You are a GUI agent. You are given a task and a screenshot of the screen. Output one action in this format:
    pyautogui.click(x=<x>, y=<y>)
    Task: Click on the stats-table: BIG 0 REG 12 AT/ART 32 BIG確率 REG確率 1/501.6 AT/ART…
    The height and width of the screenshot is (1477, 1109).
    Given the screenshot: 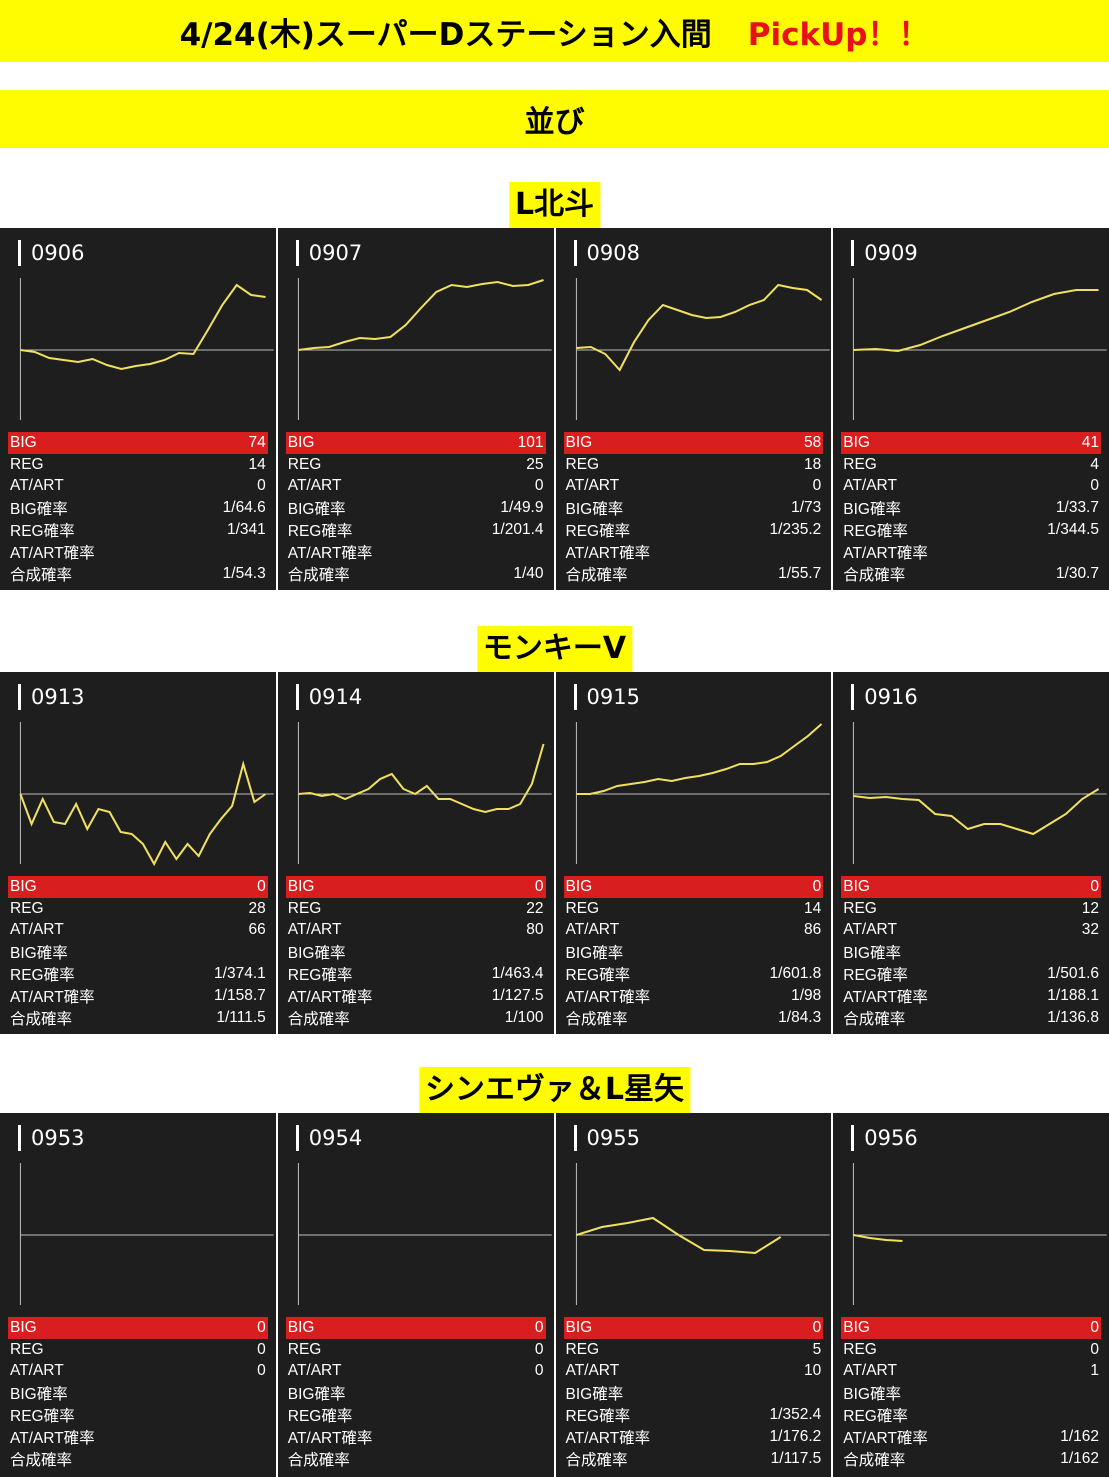 What is the action you would take?
    pyautogui.click(x=971, y=952)
    